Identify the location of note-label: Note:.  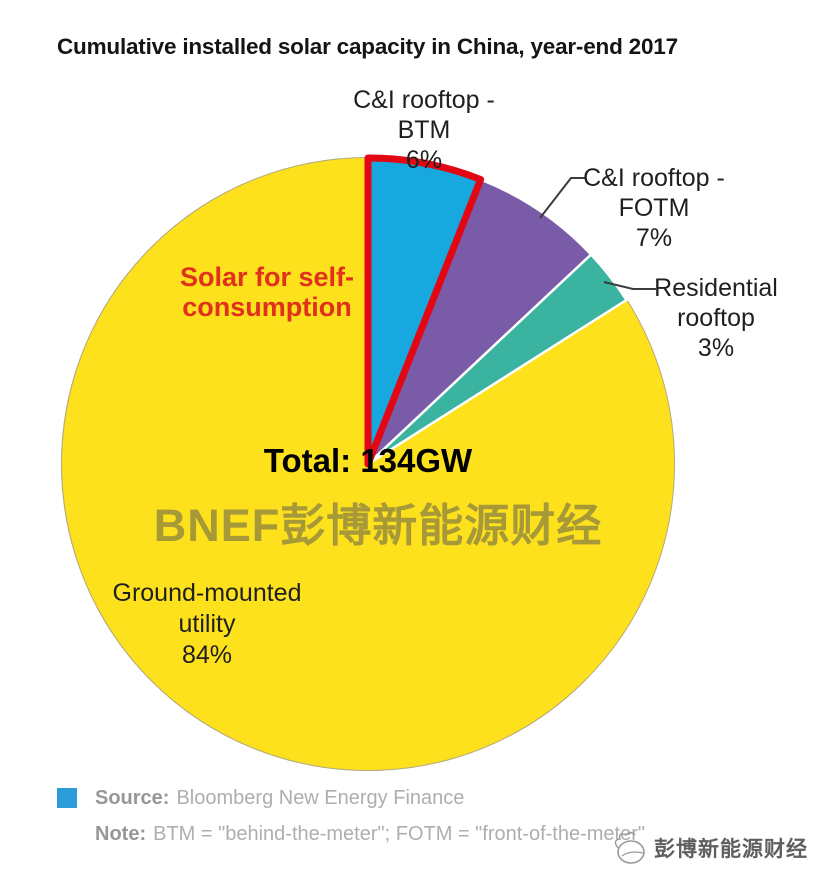
(121, 834).